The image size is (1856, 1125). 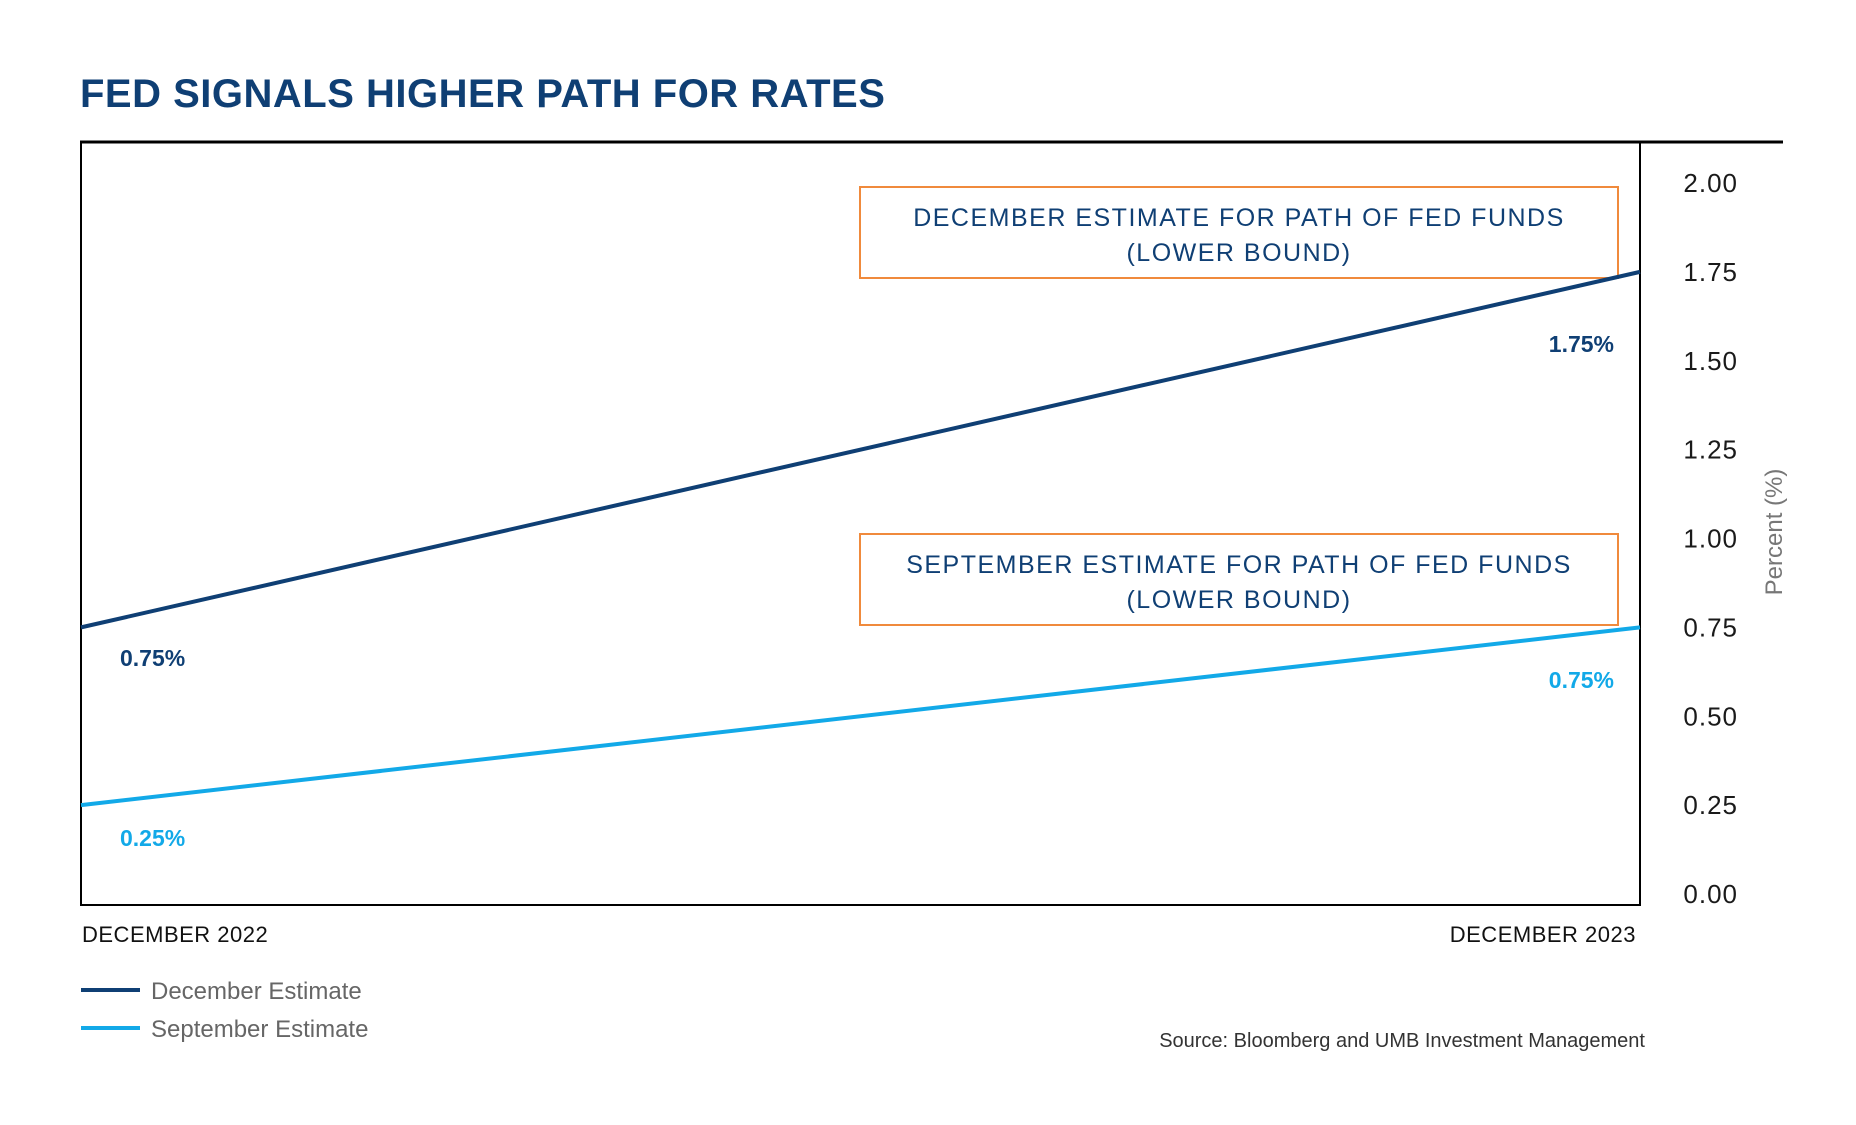 What do you see at coordinates (1239, 218) in the screenshot?
I see `annotation-december-line1: DECEMBER ESTIMATE FOR PATH OF FED FUNDS` at bounding box center [1239, 218].